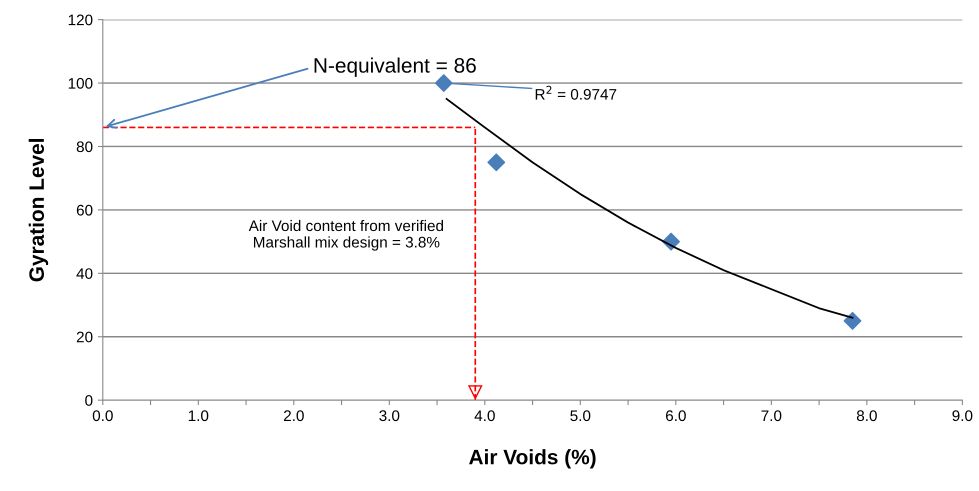  Describe the element at coordinates (80, 83) in the screenshot. I see `y-tick-label: 100` at that location.